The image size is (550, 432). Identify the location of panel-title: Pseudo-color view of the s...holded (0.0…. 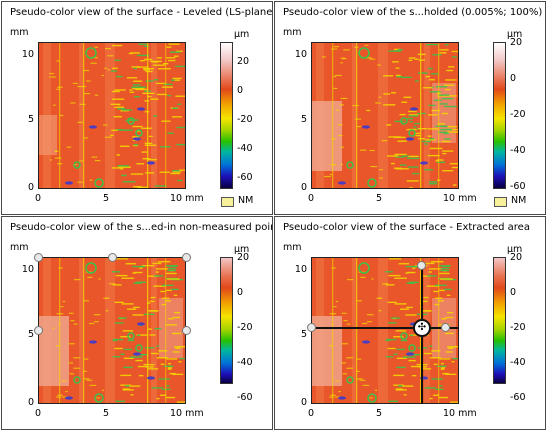
(413, 12).